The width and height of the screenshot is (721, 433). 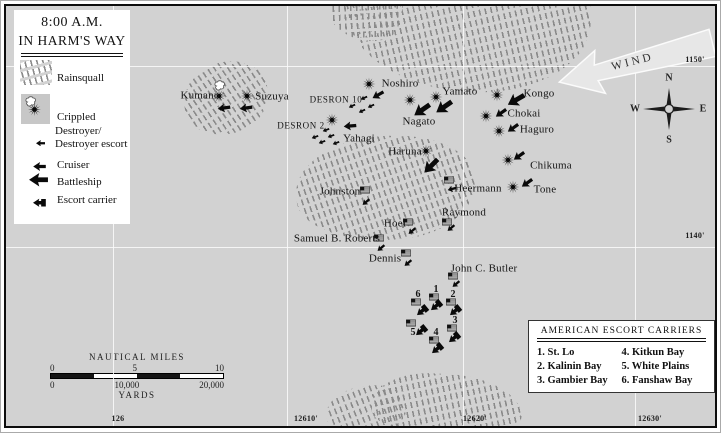 I want to click on carrier-number-2: 2, so click(x=453, y=294).